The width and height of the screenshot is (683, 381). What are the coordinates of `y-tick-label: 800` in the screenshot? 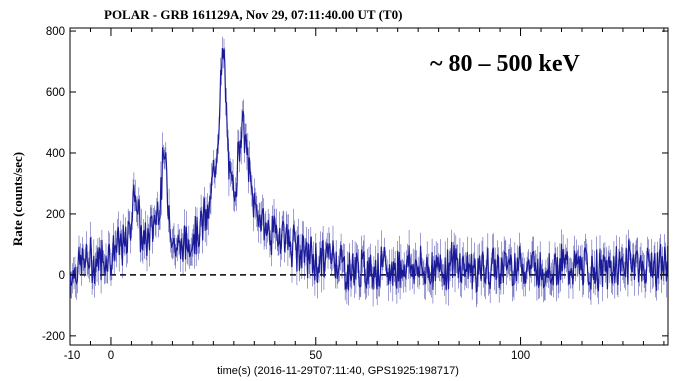 It's located at (55, 32).